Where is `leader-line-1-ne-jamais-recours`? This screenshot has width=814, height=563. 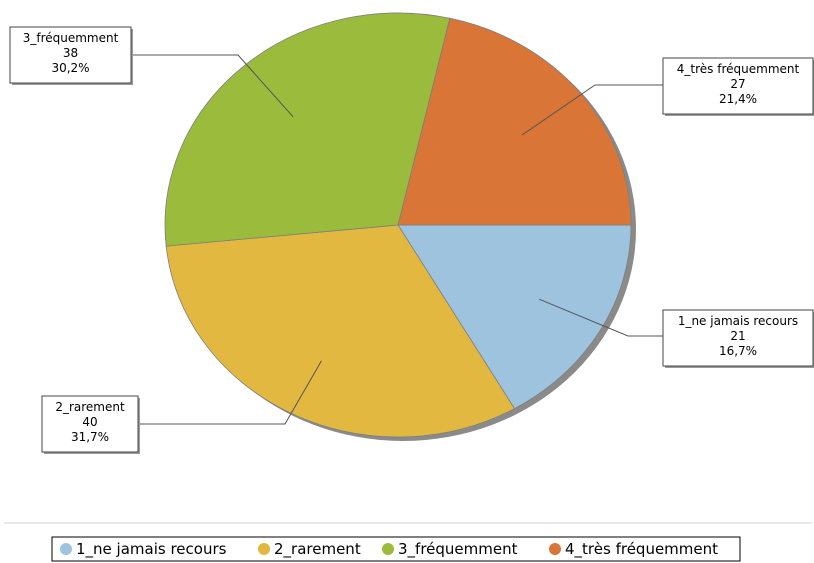 leader-line-1-ne-jamais-recours is located at coordinates (601, 317).